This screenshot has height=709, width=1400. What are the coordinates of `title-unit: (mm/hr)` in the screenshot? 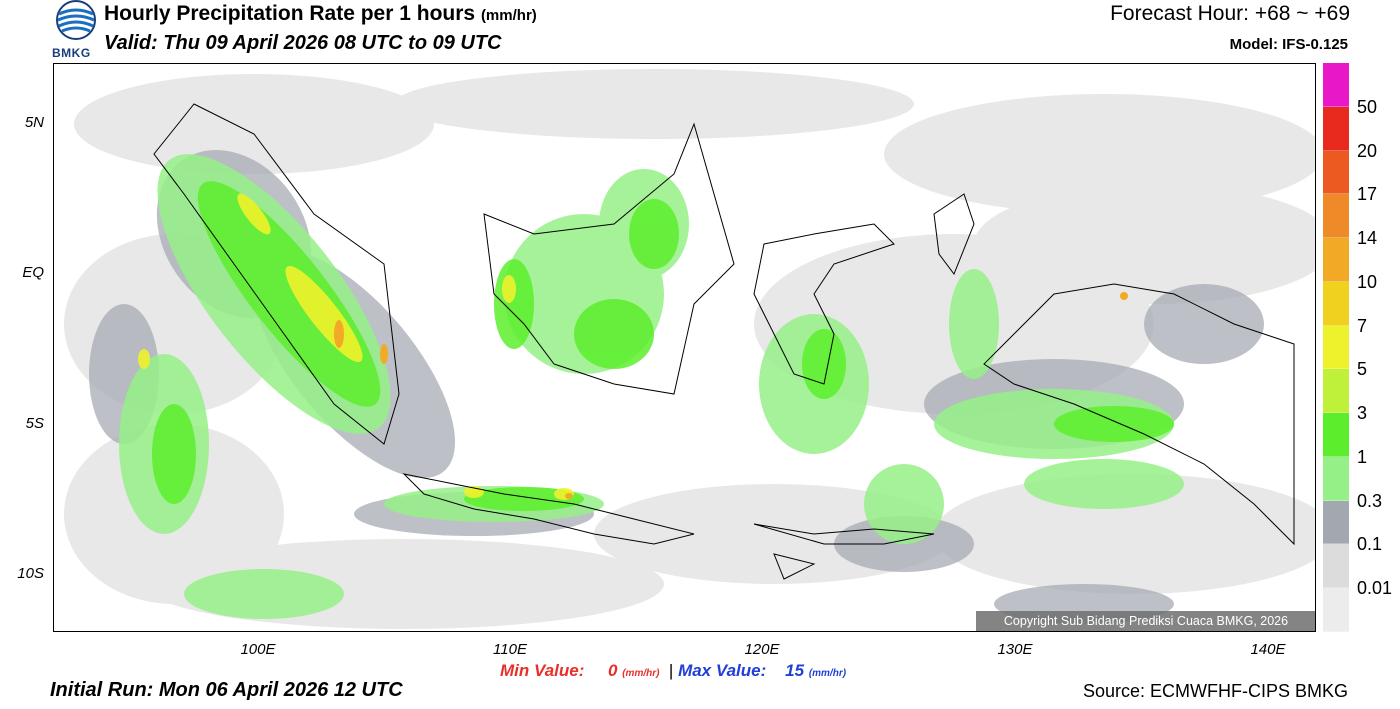 It's located at (508, 15).